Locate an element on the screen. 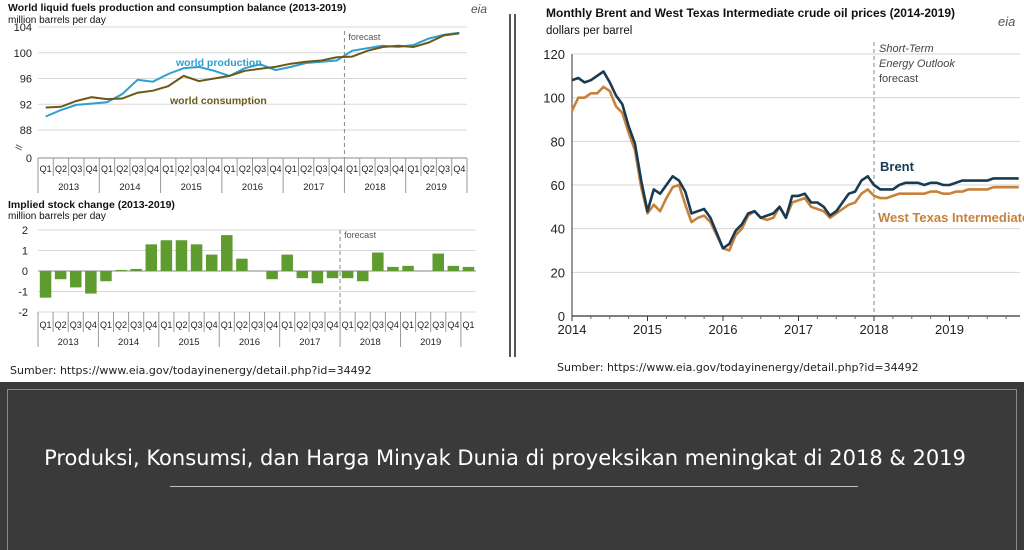 This screenshot has height=550, width=1024. series-line-brent is located at coordinates (795, 160).